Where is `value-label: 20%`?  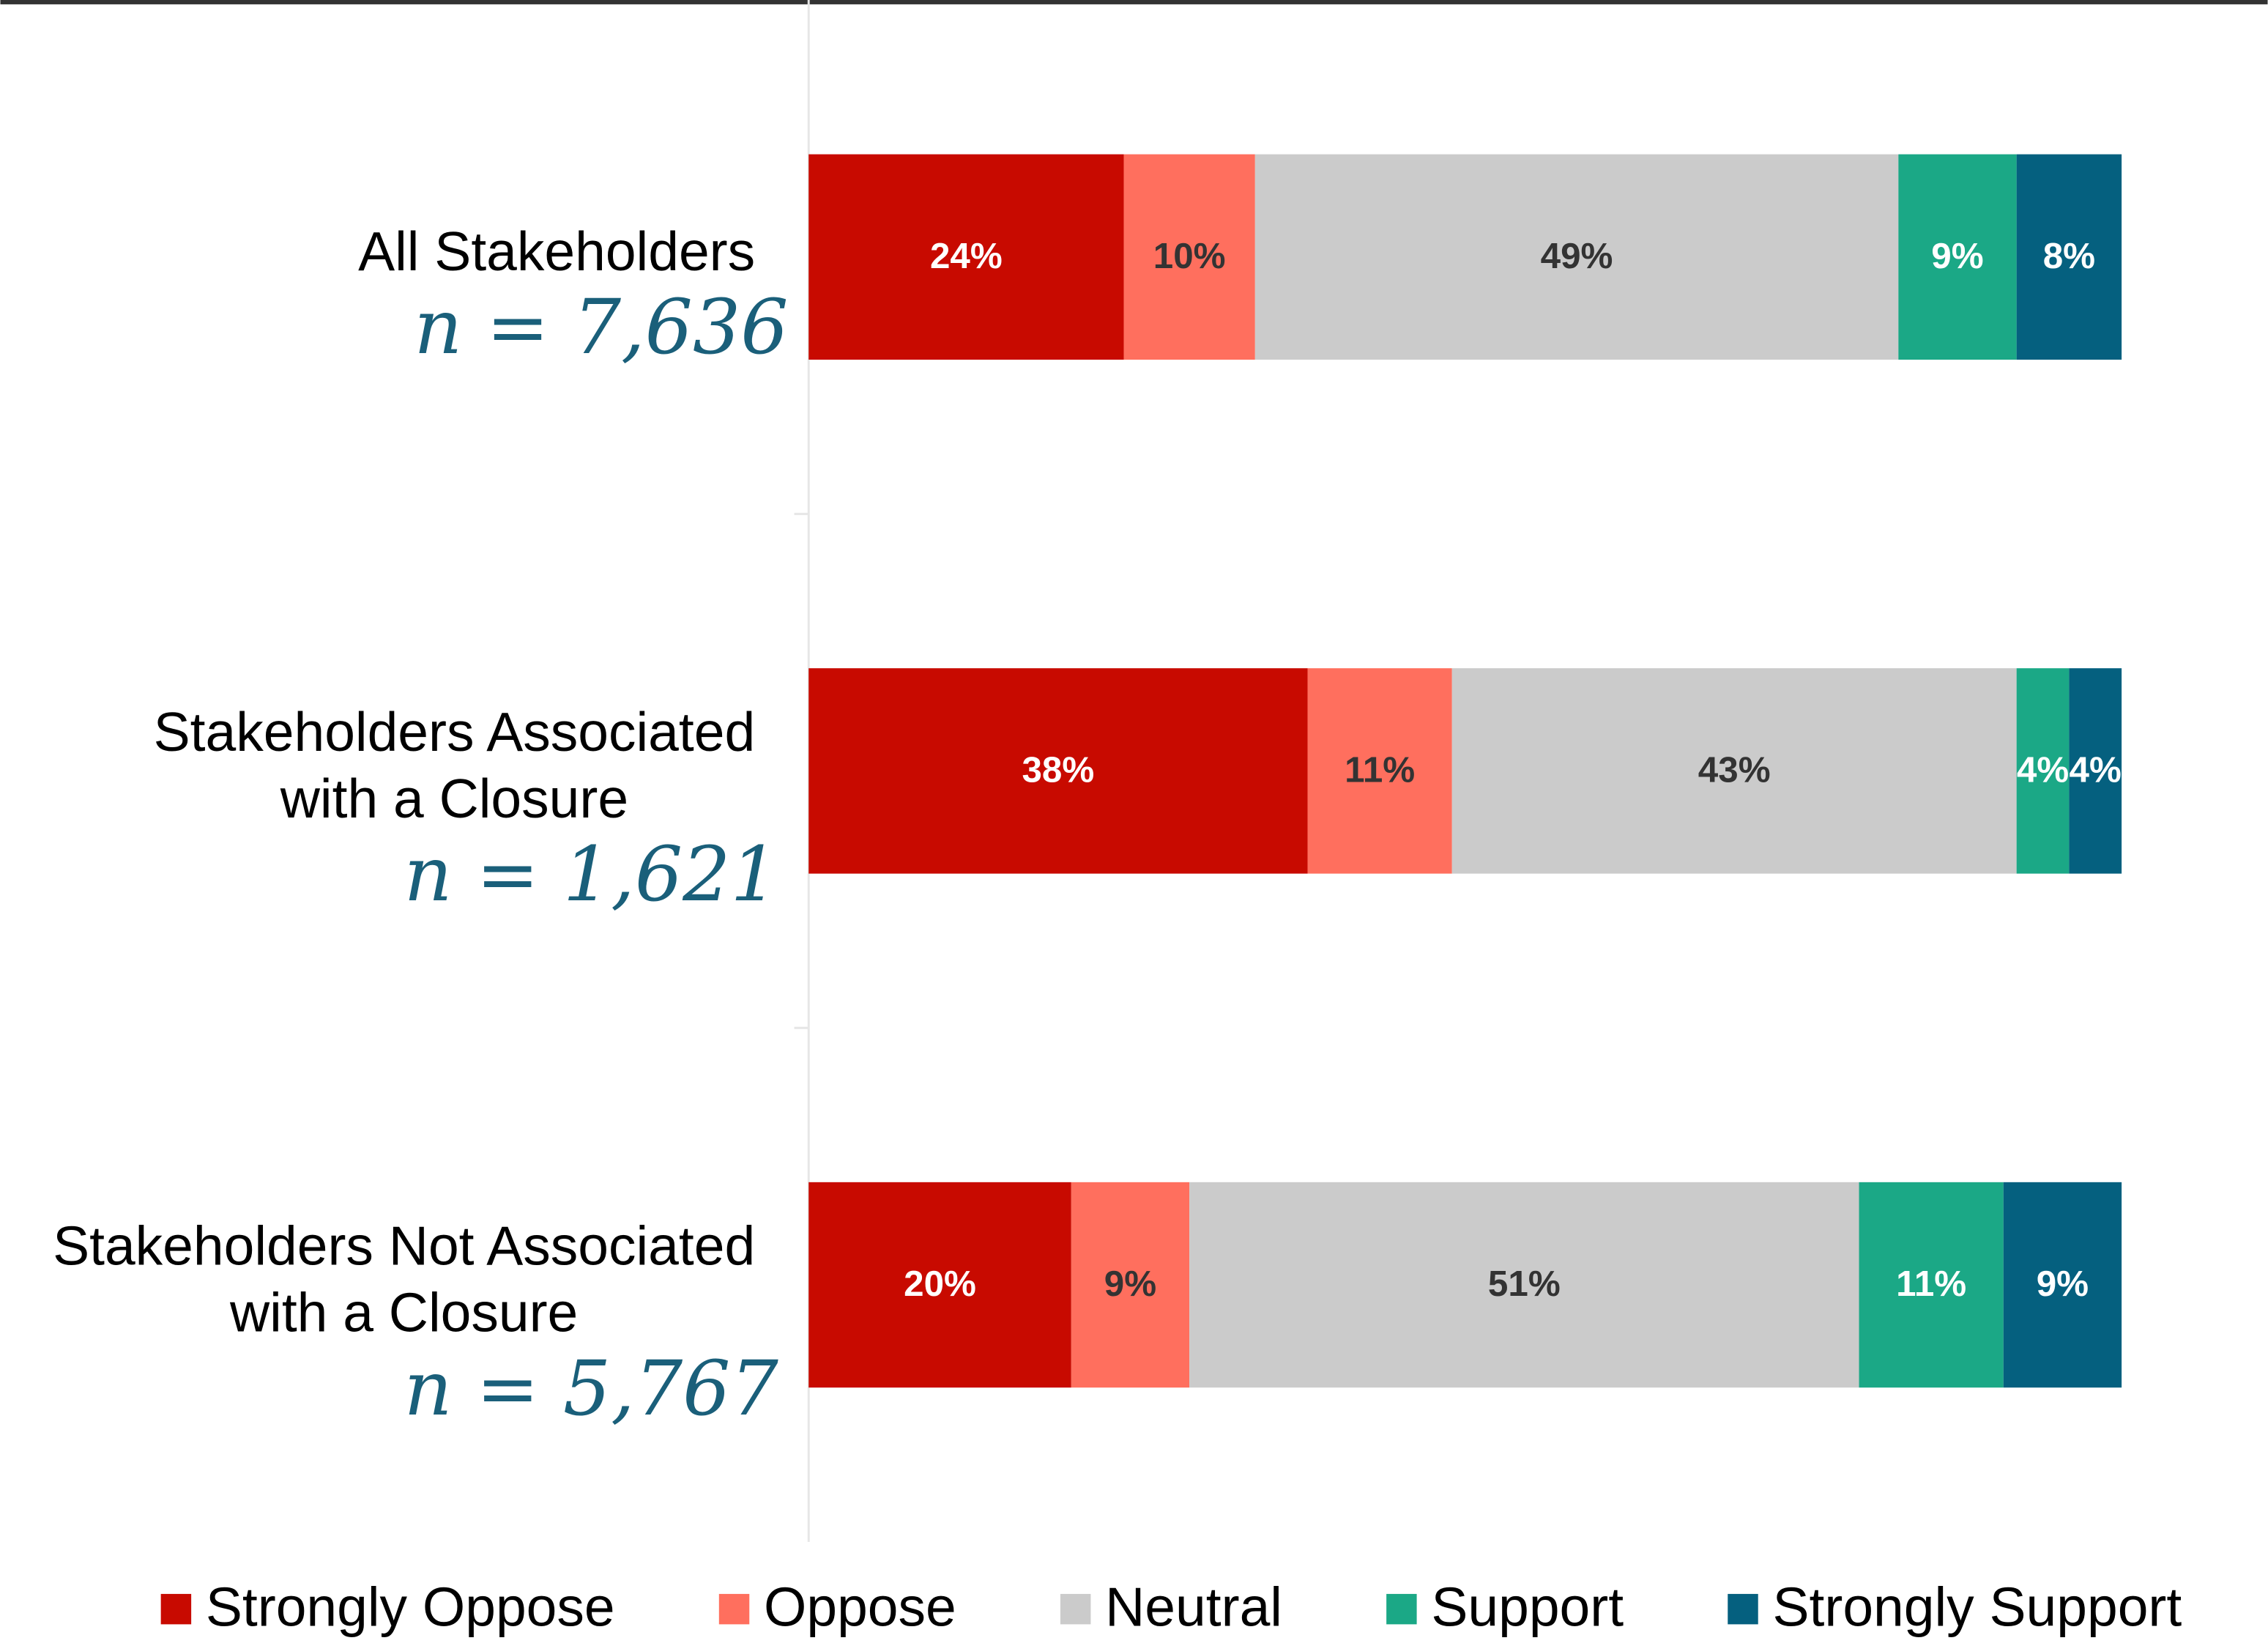 value-label: 20% is located at coordinates (940, 1284).